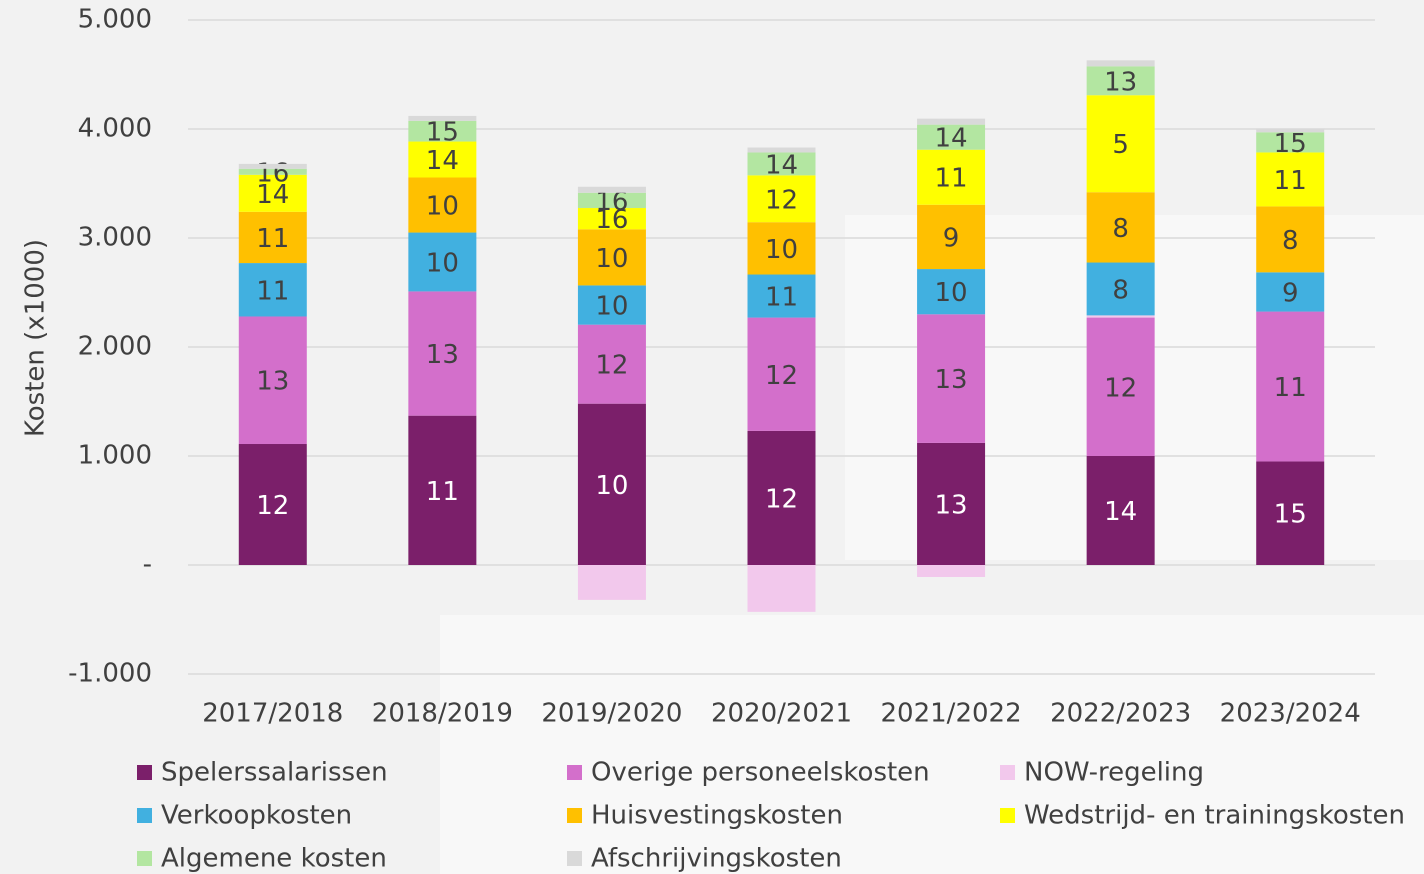  What do you see at coordinates (115, 456) in the screenshot?
I see `y-tick-label: 1.000` at bounding box center [115, 456].